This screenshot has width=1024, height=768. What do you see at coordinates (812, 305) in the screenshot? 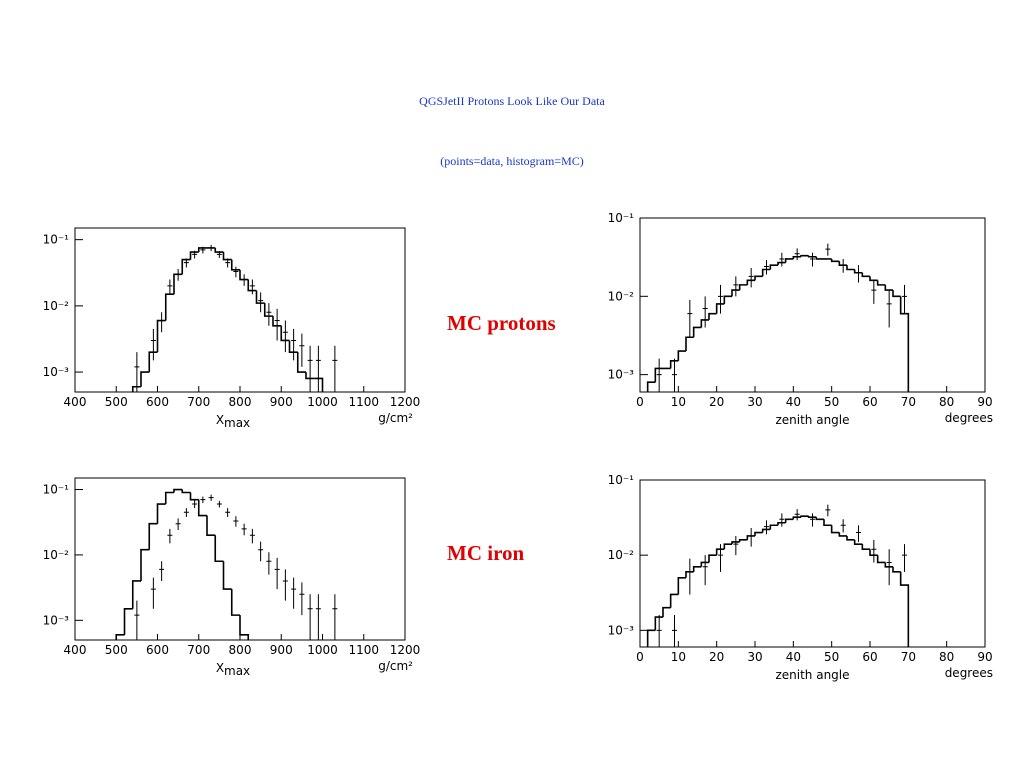
I see `plot-frame` at bounding box center [812, 305].